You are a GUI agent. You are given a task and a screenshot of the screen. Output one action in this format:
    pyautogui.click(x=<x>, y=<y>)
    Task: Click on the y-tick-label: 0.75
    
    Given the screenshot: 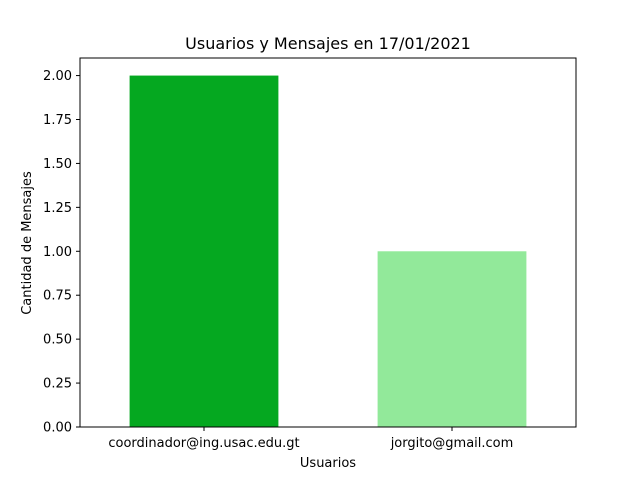 What is the action you would take?
    pyautogui.click(x=57, y=296)
    